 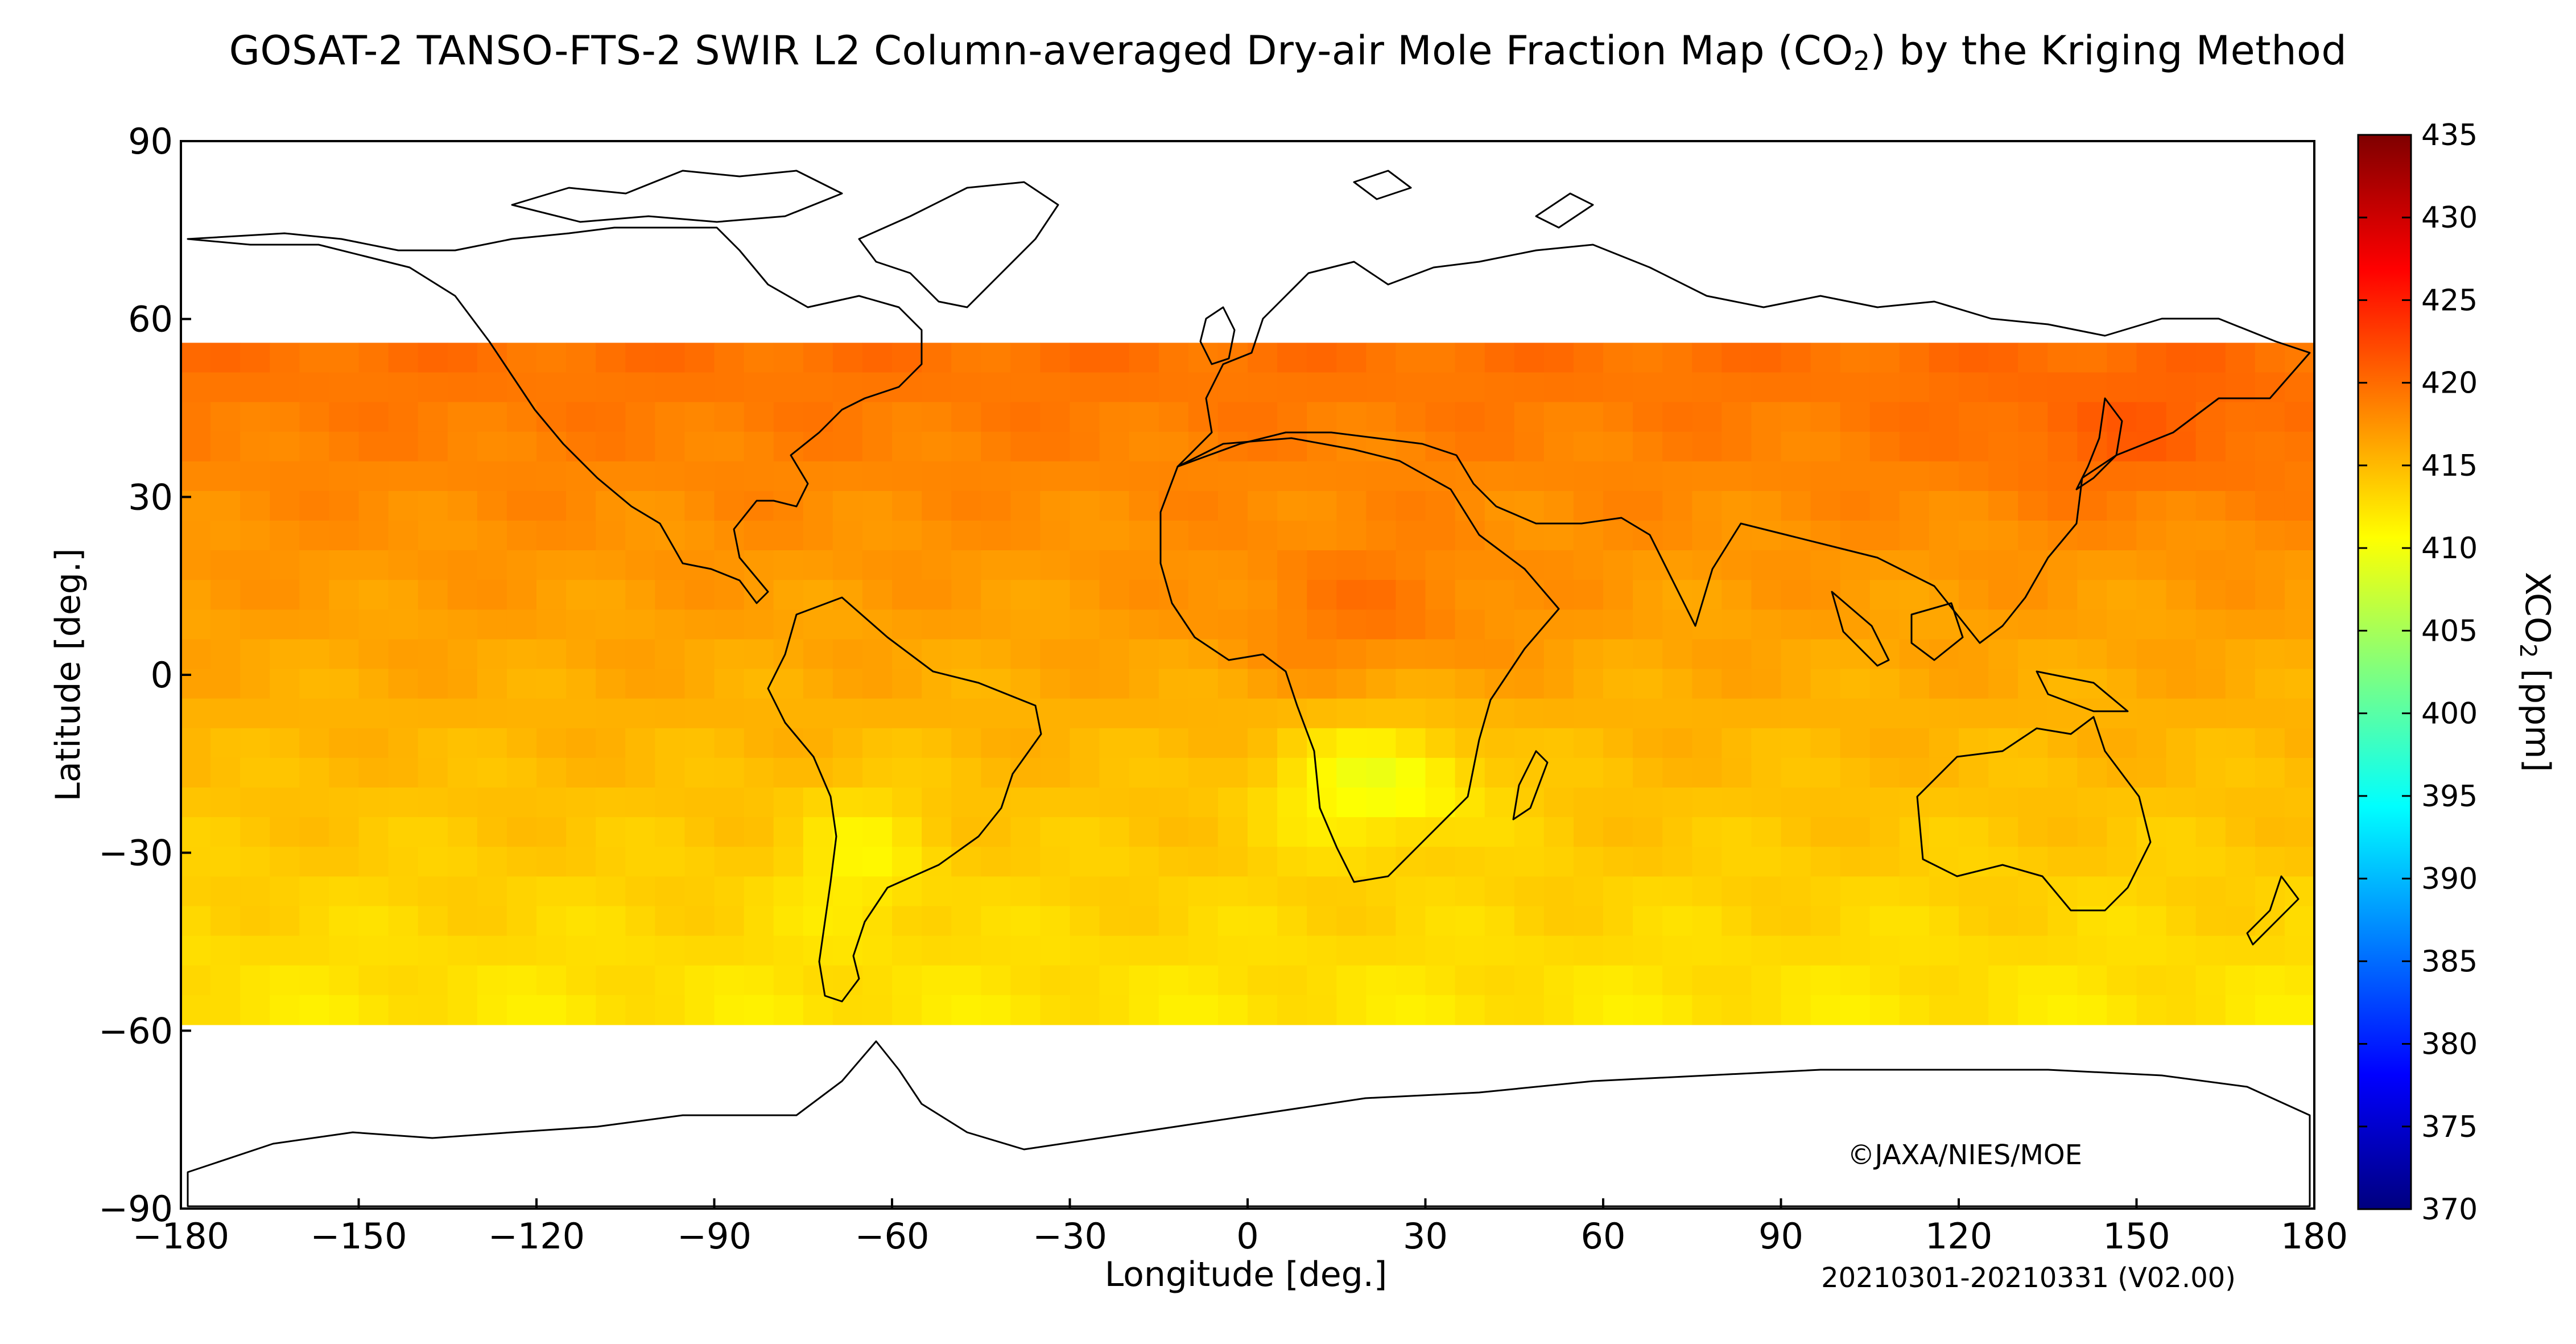 I want to click on x-tick-label: 0, so click(x=1247, y=1236).